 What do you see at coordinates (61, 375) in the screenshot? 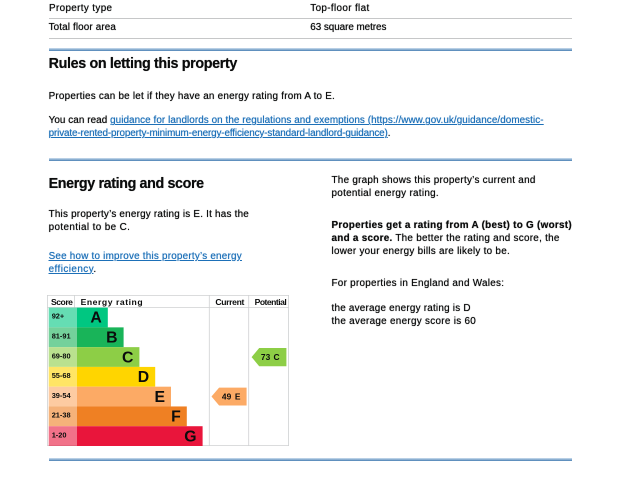
I see `svg-text: 55-68` at bounding box center [61, 375].